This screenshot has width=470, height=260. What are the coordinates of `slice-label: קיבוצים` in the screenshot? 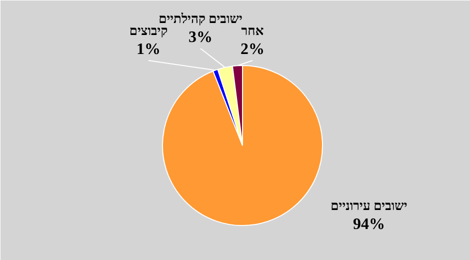 It's located at (148, 30).